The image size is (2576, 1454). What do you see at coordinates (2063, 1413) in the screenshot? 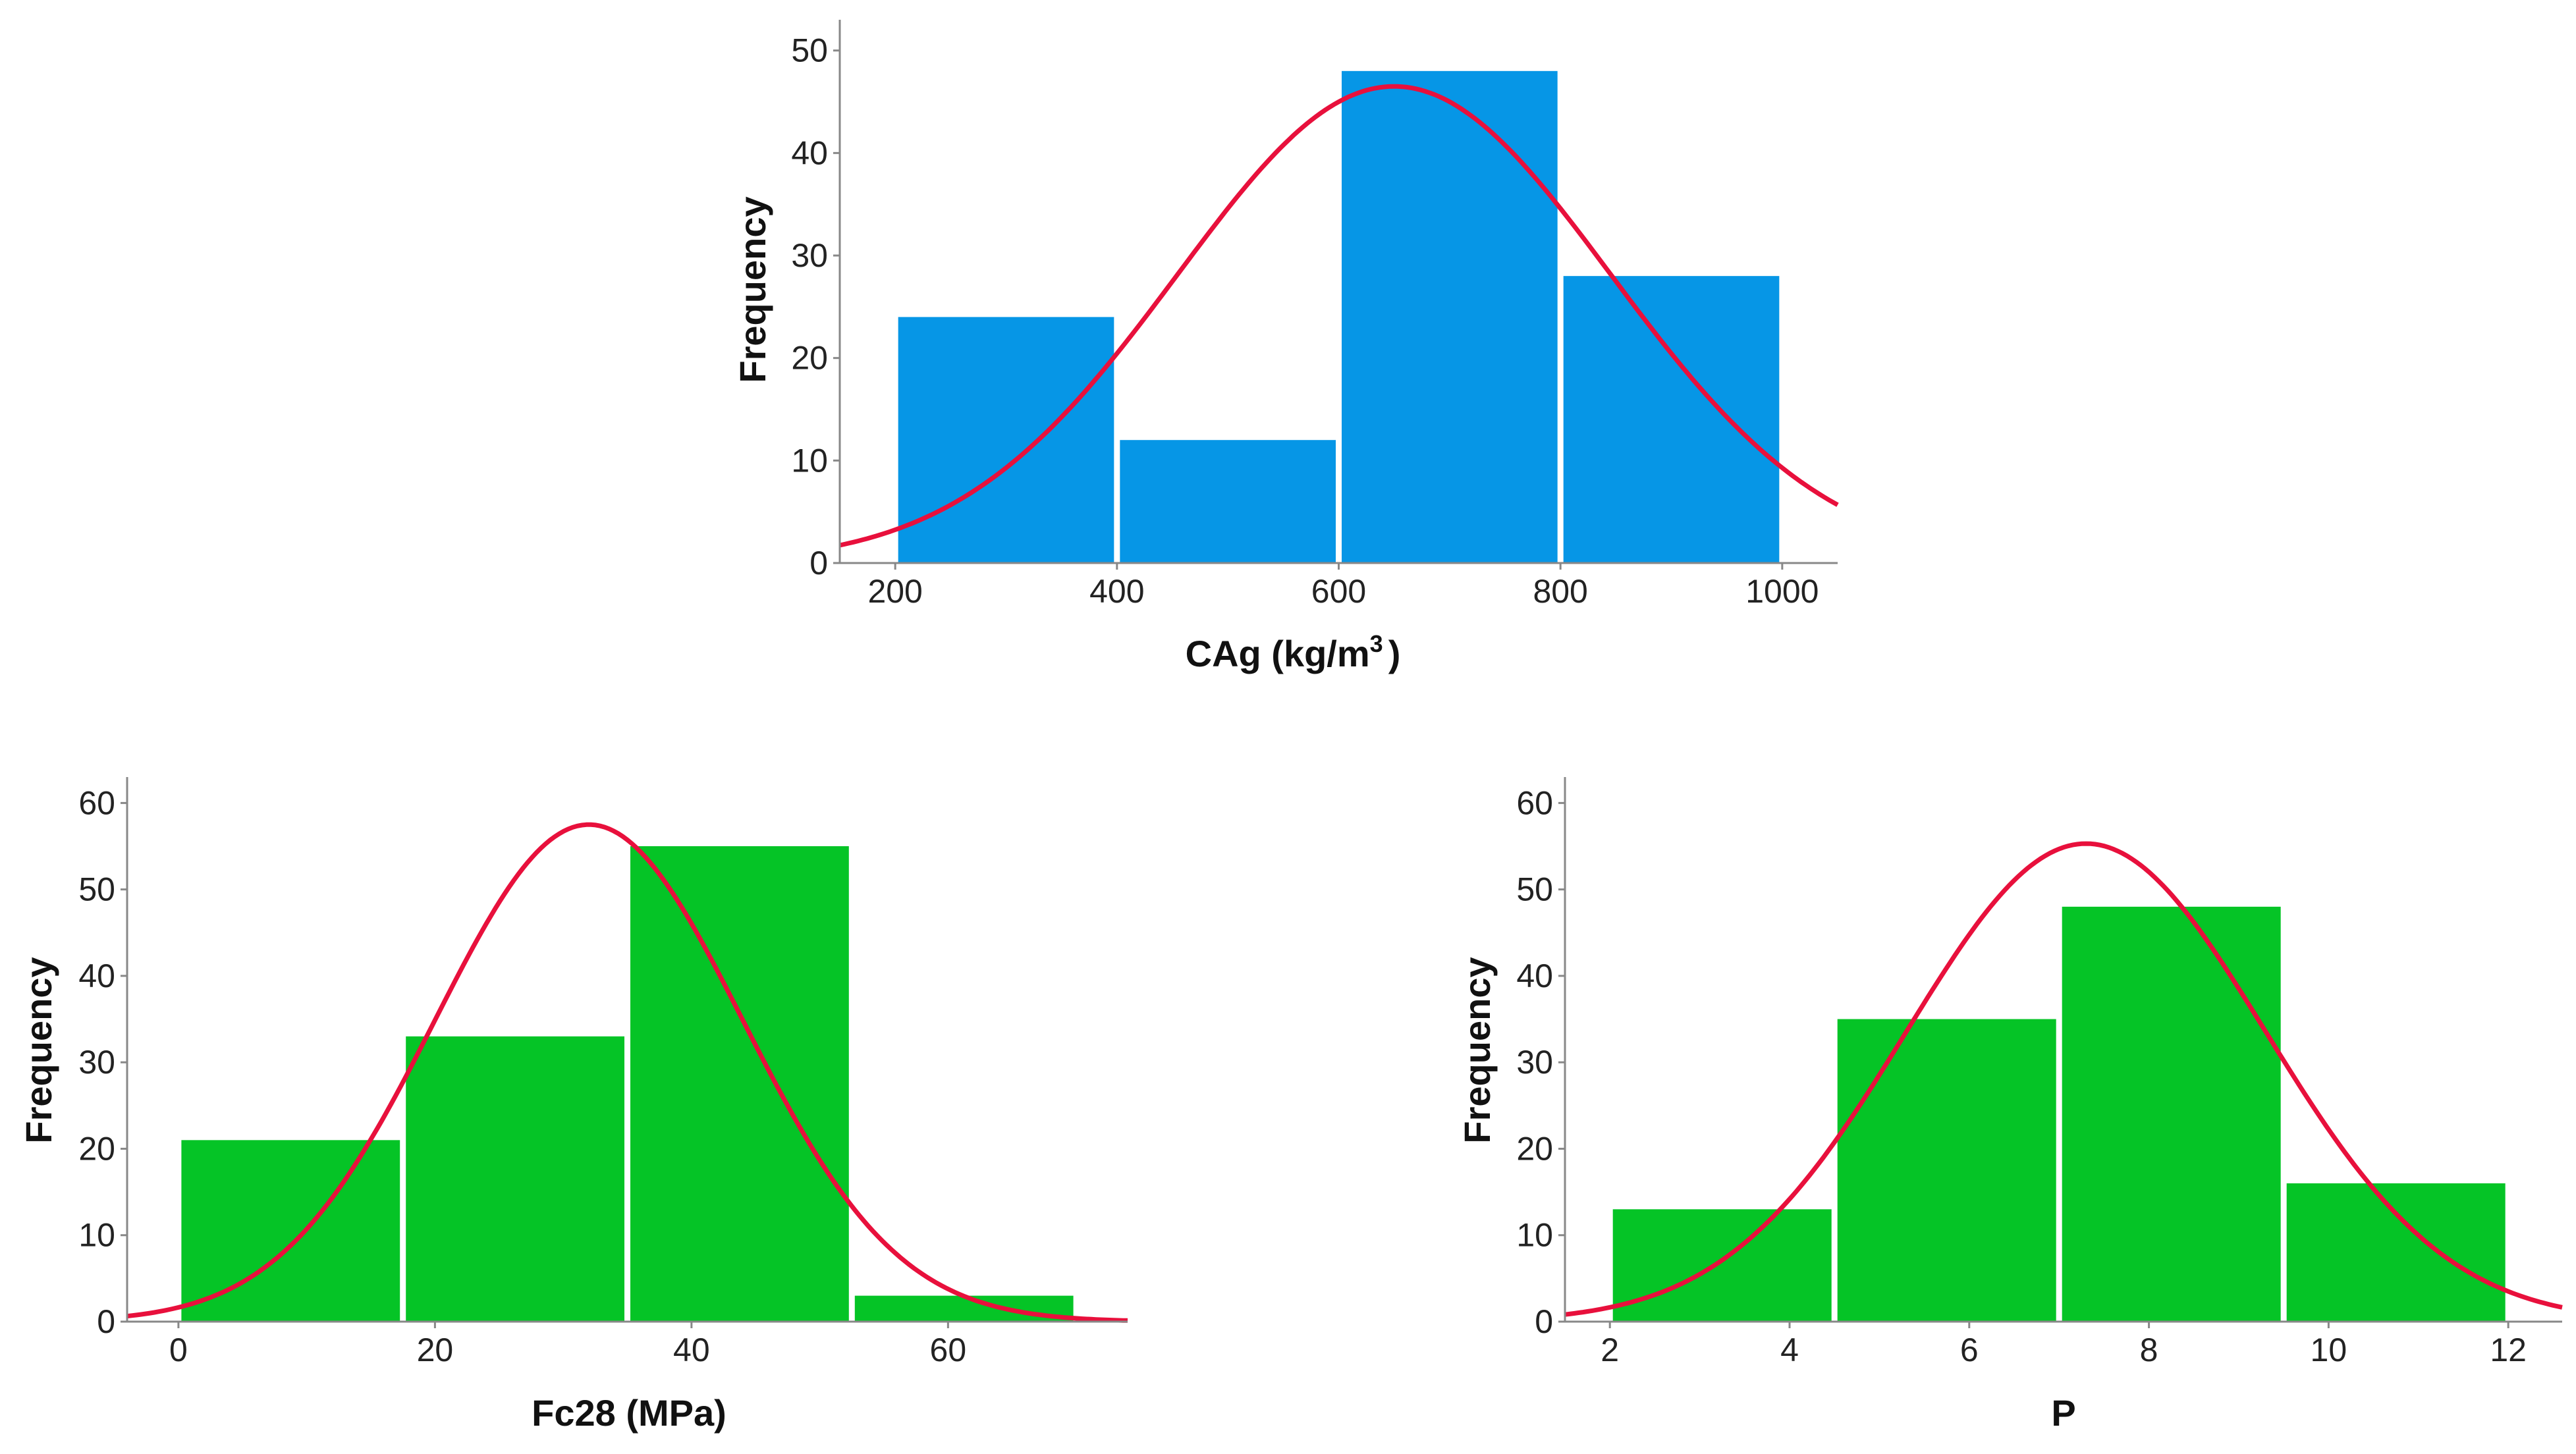
I see `p-x-axis-label: P` at bounding box center [2063, 1413].